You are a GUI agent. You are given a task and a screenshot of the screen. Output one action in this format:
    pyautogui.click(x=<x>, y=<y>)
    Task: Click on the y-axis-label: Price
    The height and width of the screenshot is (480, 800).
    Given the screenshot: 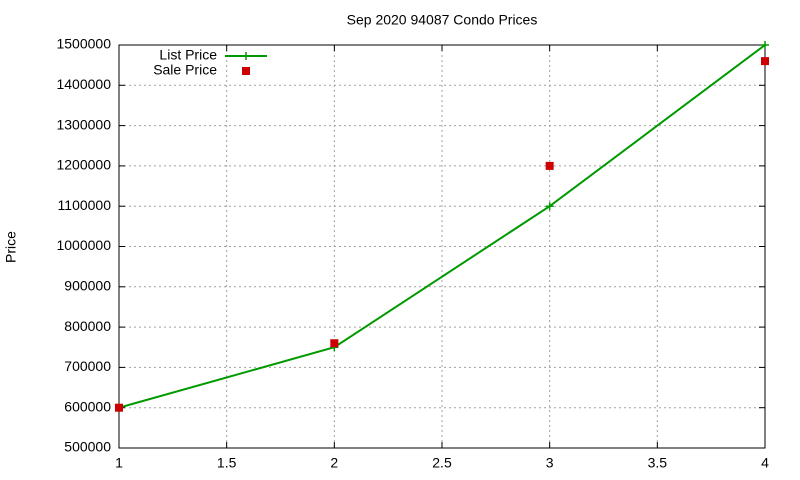 What is the action you would take?
    pyautogui.click(x=11, y=247)
    